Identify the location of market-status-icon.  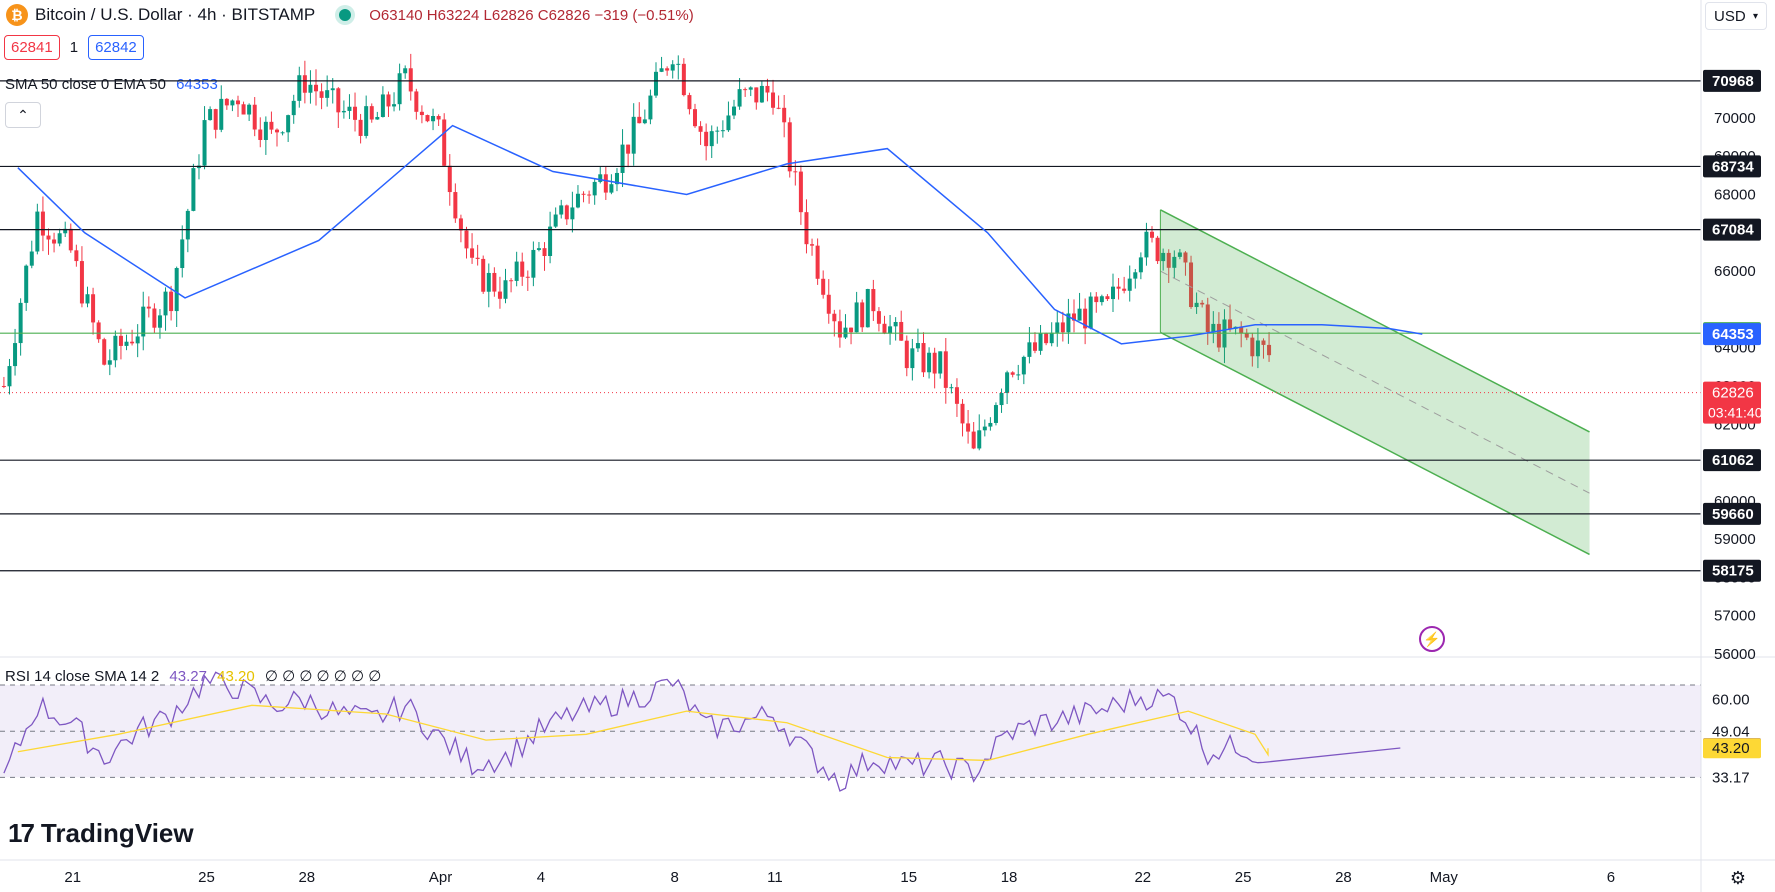
(345, 15).